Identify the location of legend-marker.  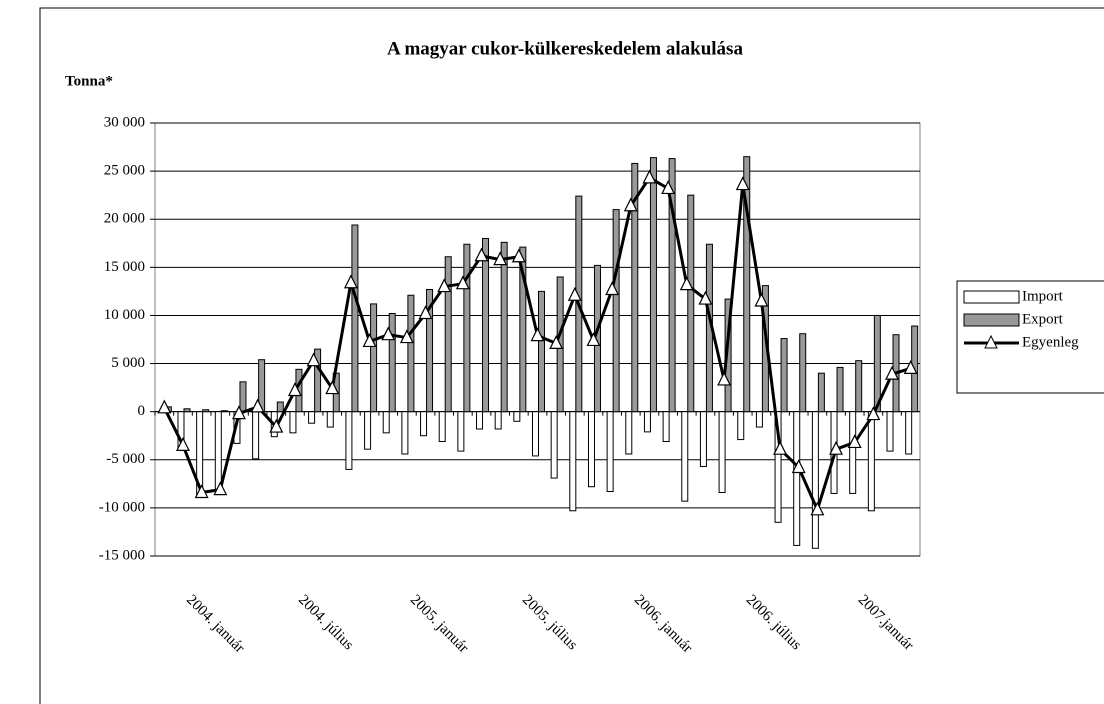
(991, 341).